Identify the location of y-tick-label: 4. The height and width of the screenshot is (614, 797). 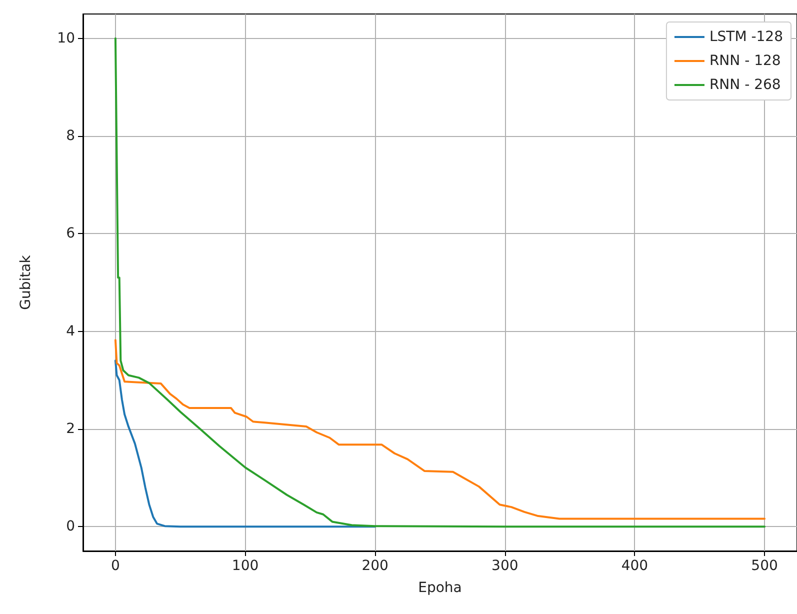
(71, 331).